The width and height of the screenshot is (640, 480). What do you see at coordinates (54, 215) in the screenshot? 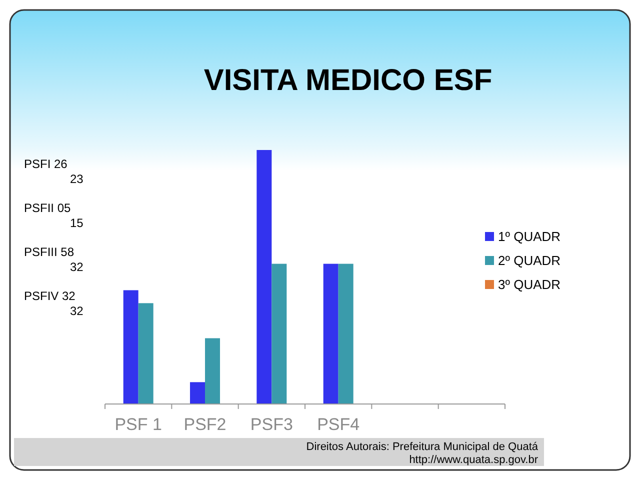
I see `text: PSFII 05 15` at bounding box center [54, 215].